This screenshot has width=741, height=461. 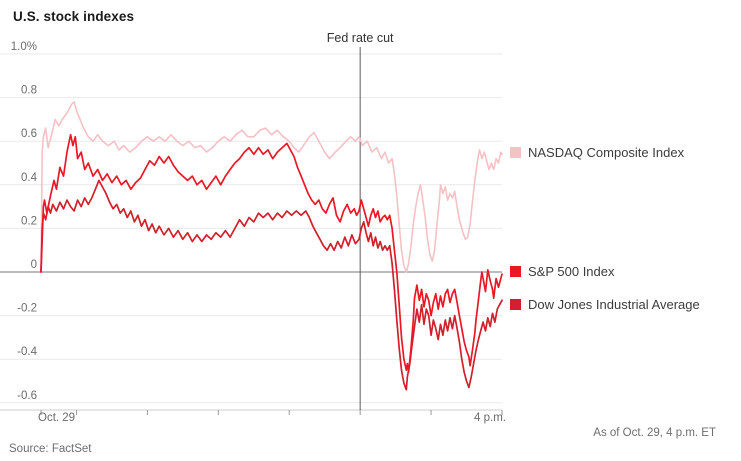 What do you see at coordinates (29, 178) in the screenshot?
I see `y-axis-tick-label: 0.4` at bounding box center [29, 178].